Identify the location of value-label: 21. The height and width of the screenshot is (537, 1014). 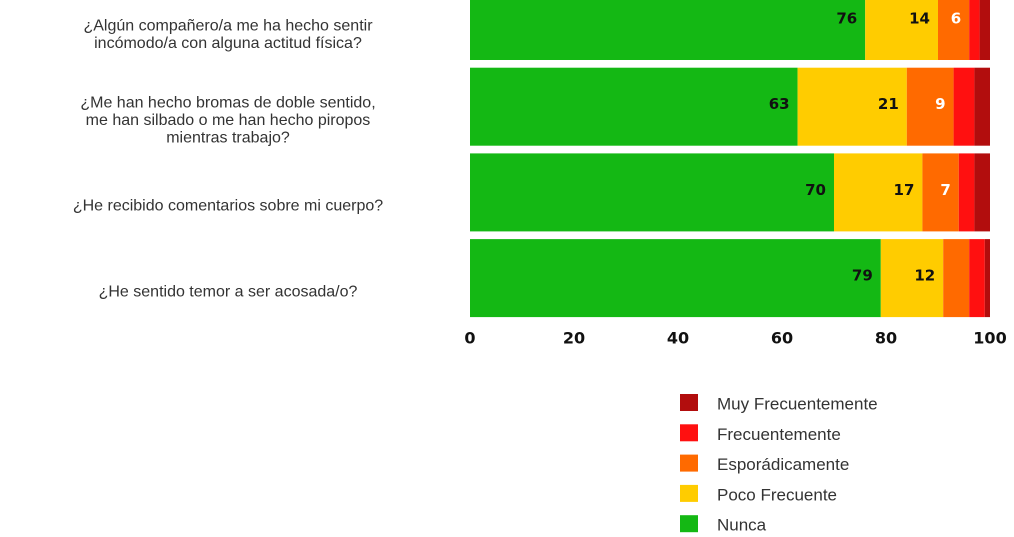
(888, 104).